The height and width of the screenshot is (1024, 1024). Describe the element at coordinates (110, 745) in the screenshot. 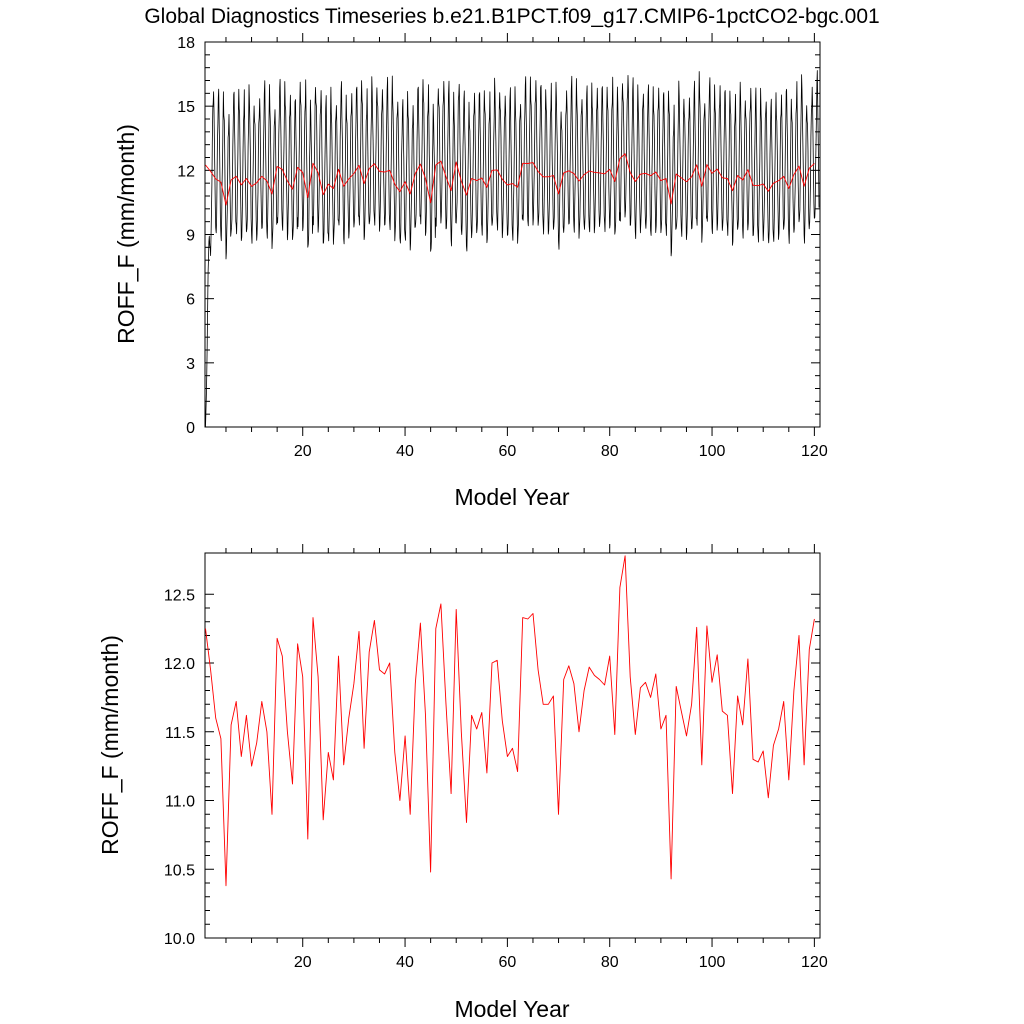

I see `bottom-y-axis-title: ROFF_F (mm/month)` at that location.